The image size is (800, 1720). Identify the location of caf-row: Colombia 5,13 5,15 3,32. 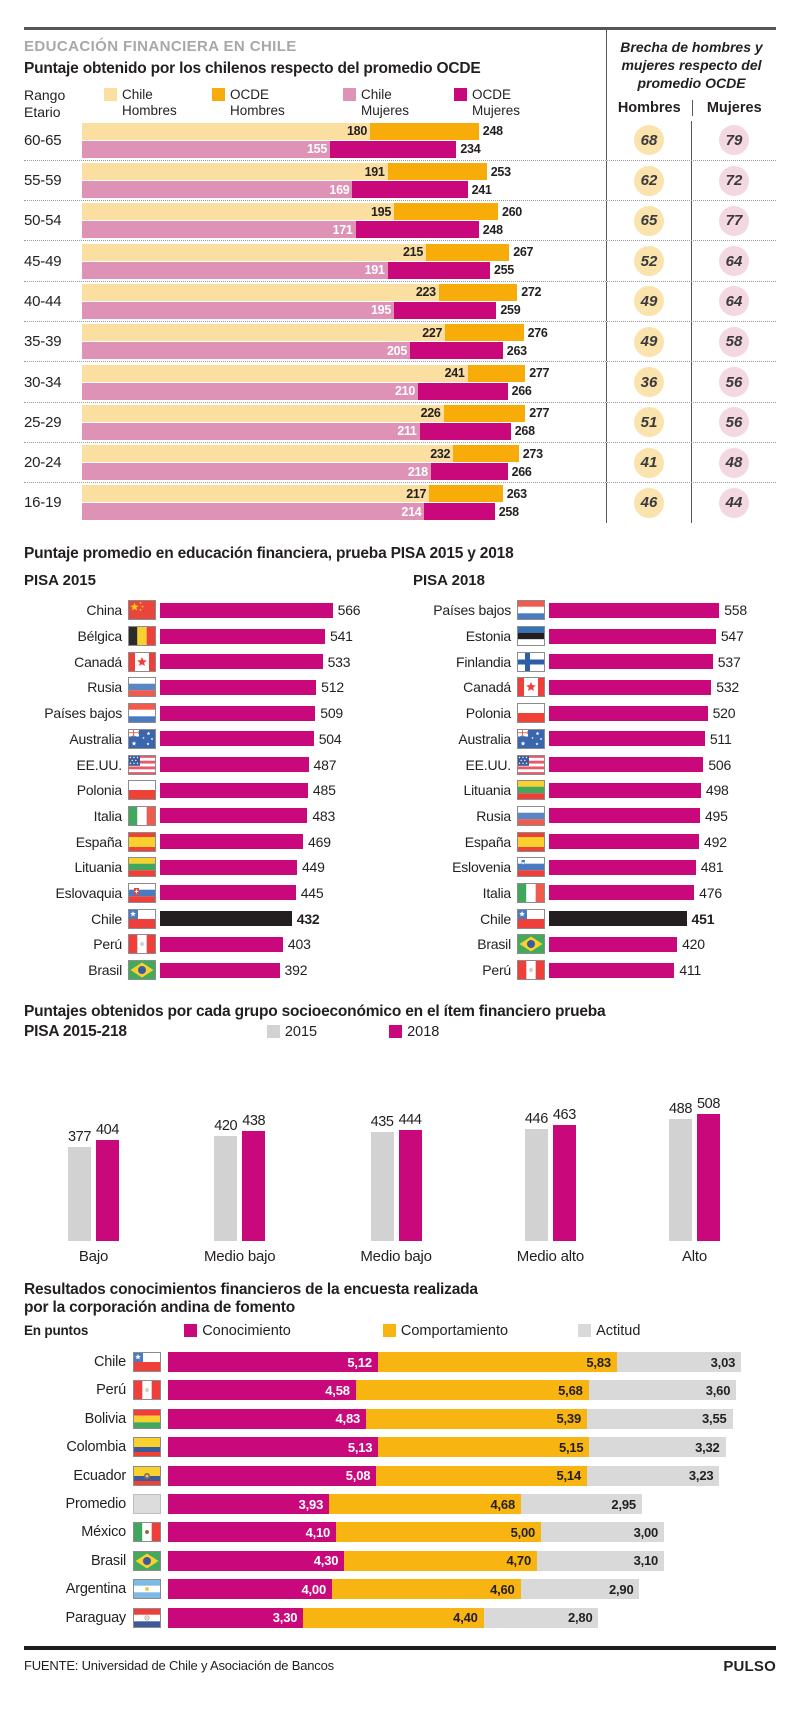
(400, 1447).